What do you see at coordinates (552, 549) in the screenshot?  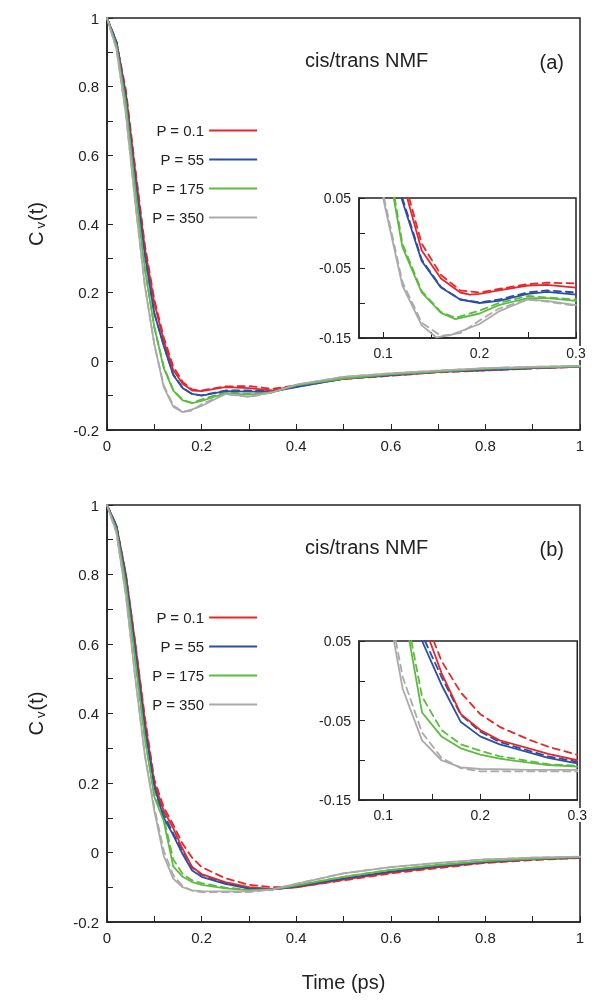 I see `annotation: (b)` at bounding box center [552, 549].